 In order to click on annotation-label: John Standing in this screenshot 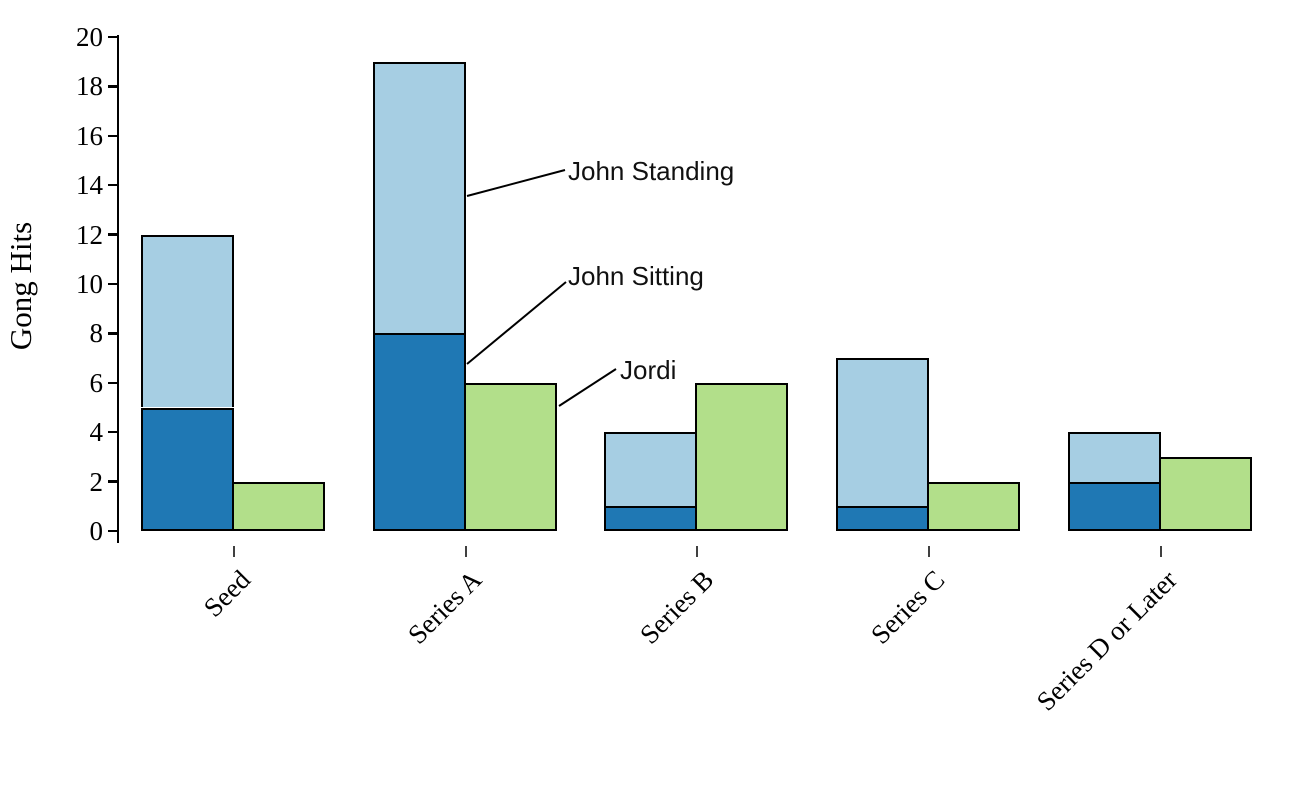, I will do `click(651, 171)`.